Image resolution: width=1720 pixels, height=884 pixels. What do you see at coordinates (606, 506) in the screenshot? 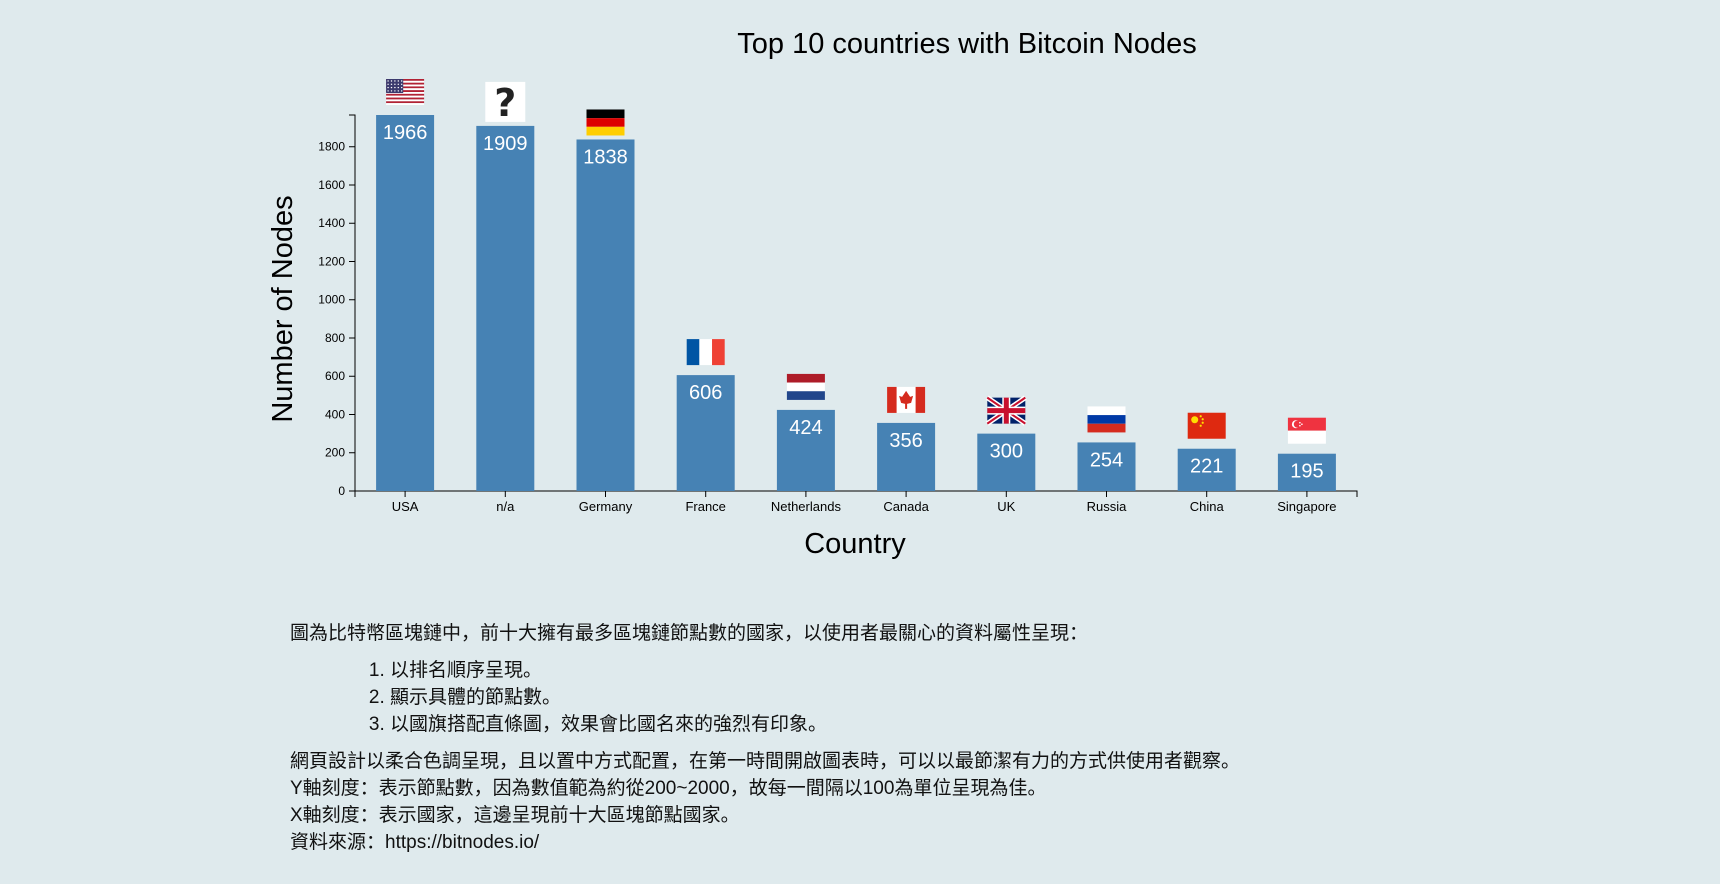
I see `x-tick-label: Germany` at bounding box center [606, 506].